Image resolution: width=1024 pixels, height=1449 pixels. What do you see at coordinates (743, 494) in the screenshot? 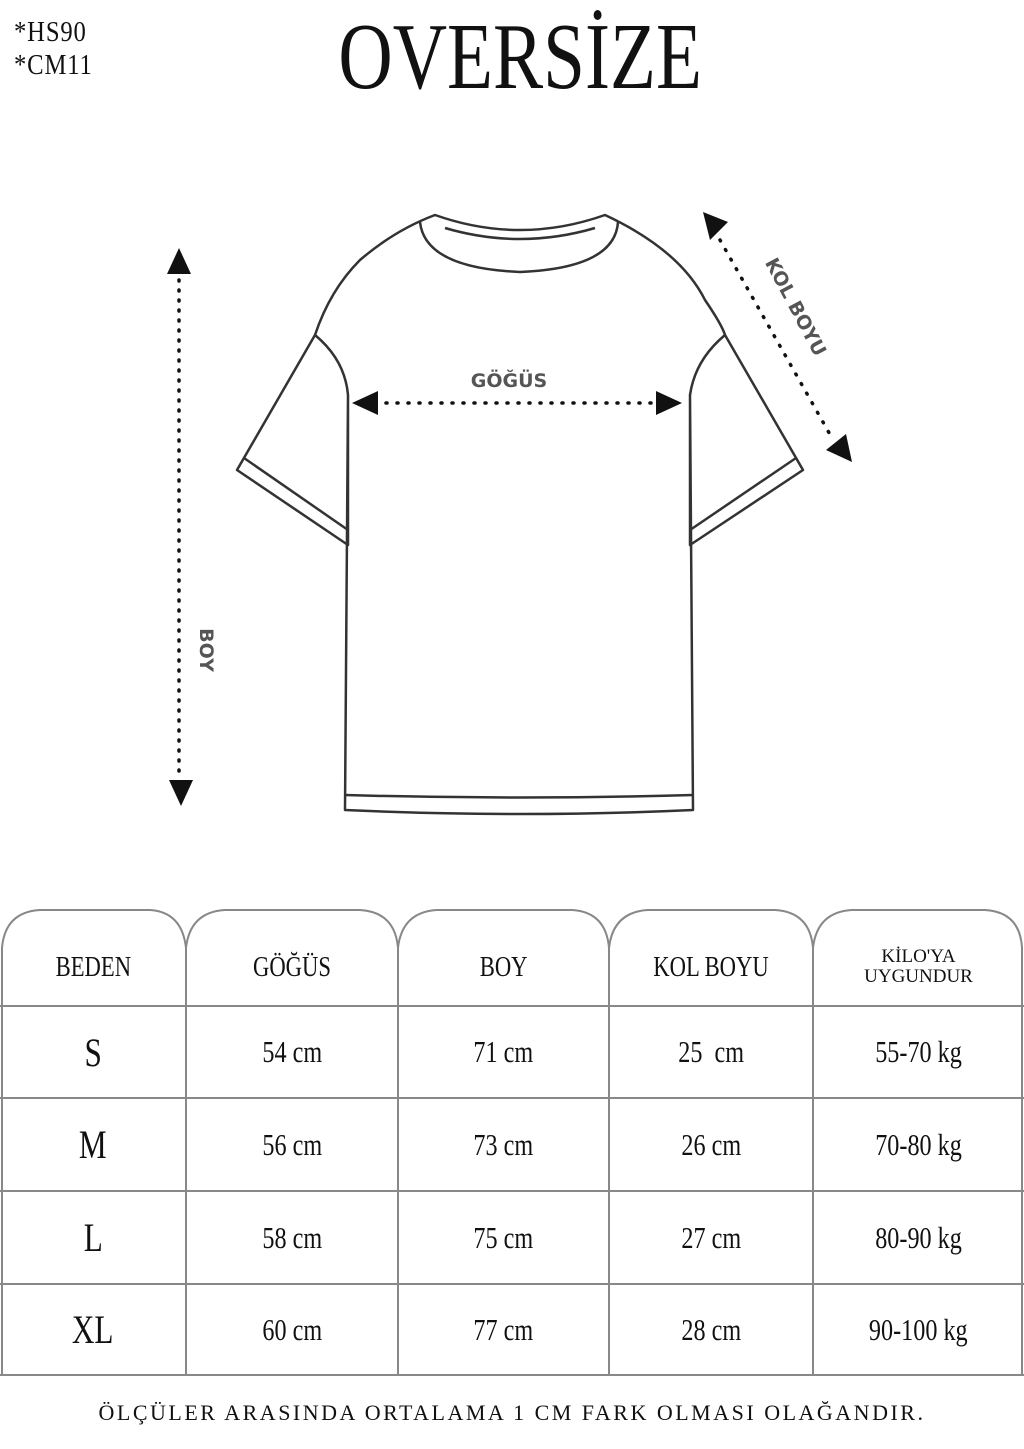
I see `right-cuff` at bounding box center [743, 494].